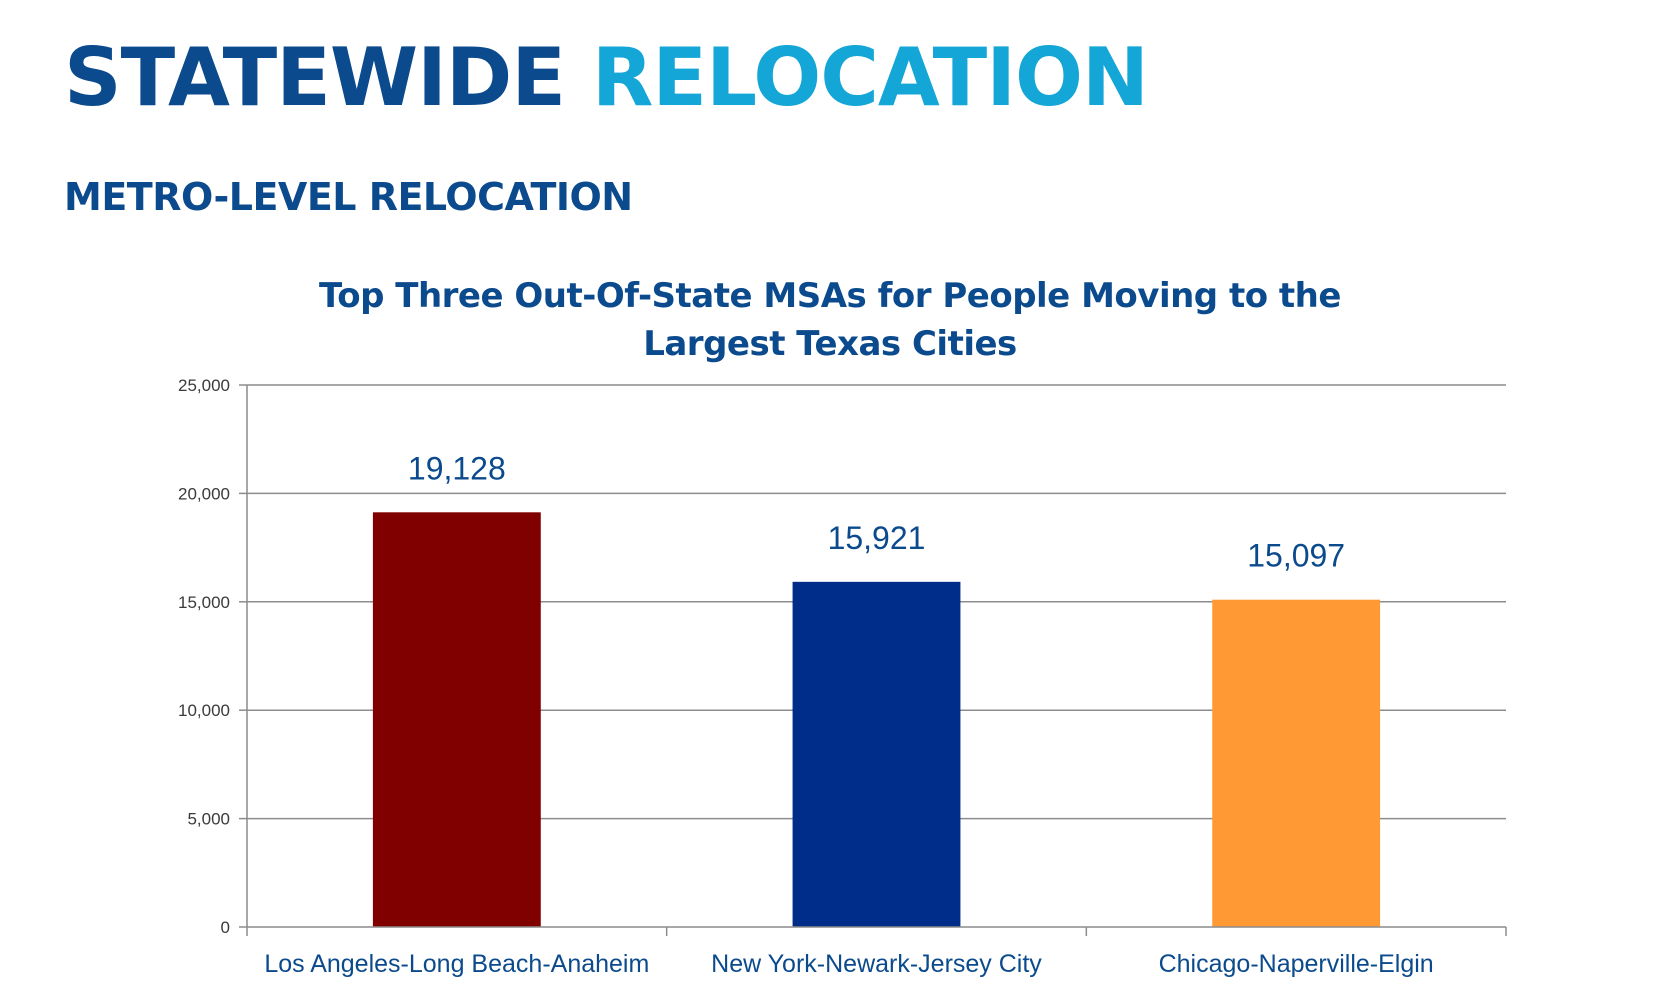 The height and width of the screenshot is (988, 1660). Describe the element at coordinates (204, 493) in the screenshot. I see `y-tick-label: 20,000` at that location.